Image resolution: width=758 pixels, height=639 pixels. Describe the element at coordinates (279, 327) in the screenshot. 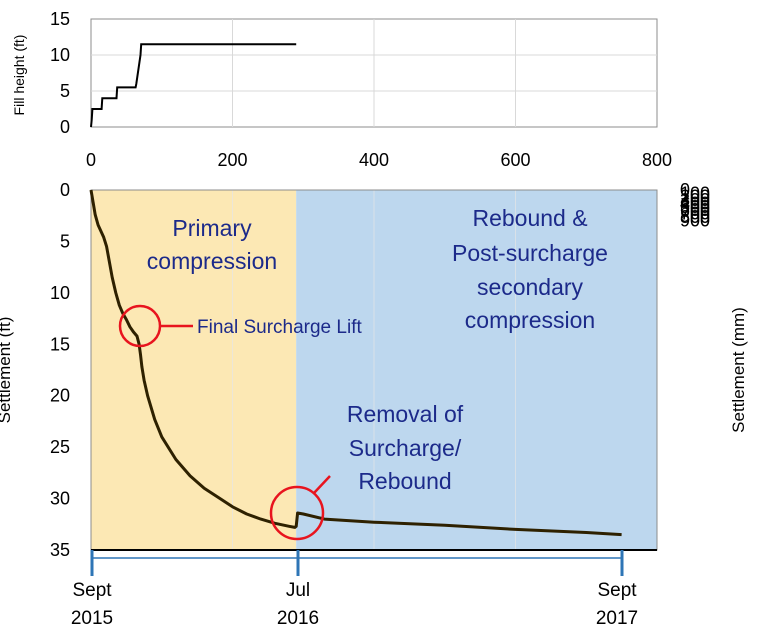

I see `final-lift-label: Final Surcharge Lift` at that location.